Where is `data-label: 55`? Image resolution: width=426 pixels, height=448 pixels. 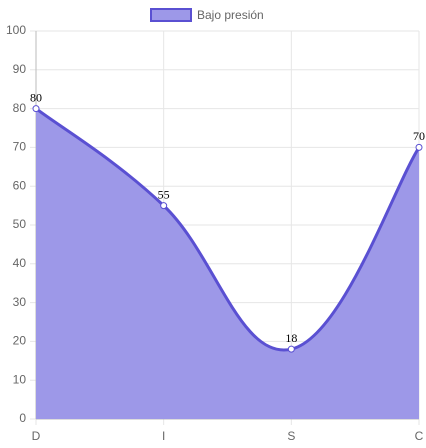 data-label: 55 is located at coordinates (164, 194).